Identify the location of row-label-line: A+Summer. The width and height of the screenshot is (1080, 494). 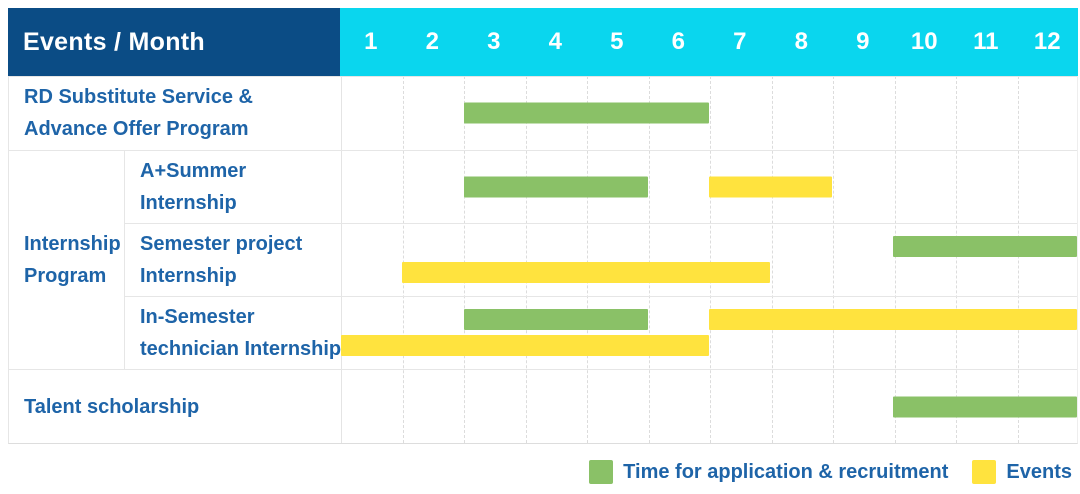
(193, 170).